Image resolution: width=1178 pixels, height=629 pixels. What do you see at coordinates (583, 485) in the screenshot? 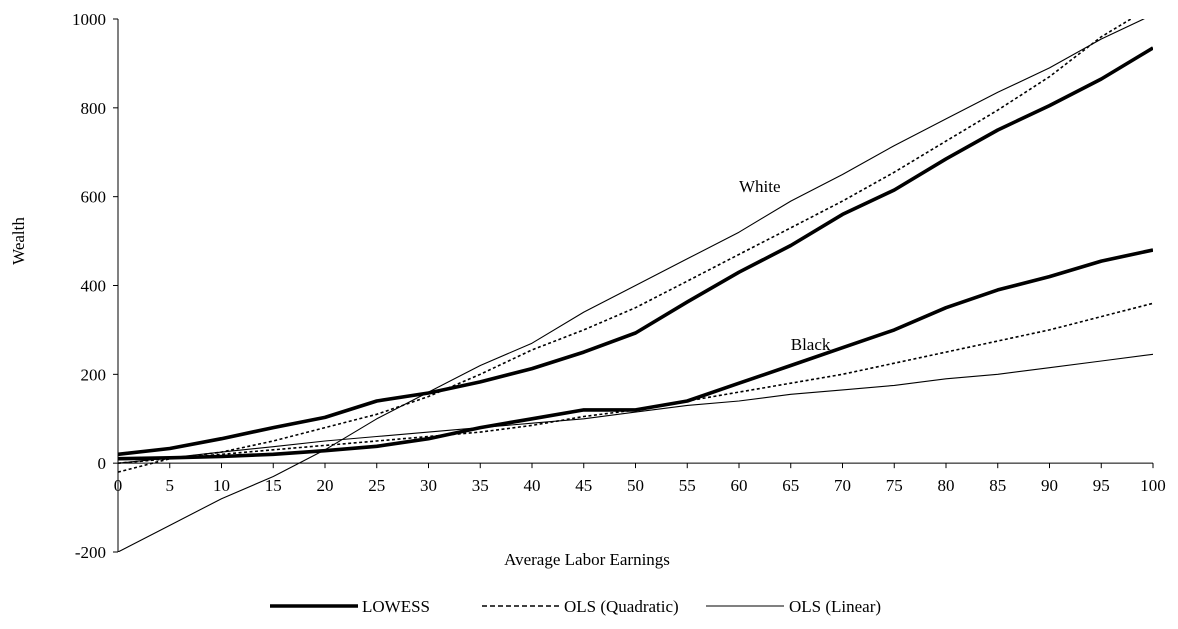
I see `x-tick-label: 45` at bounding box center [583, 485].